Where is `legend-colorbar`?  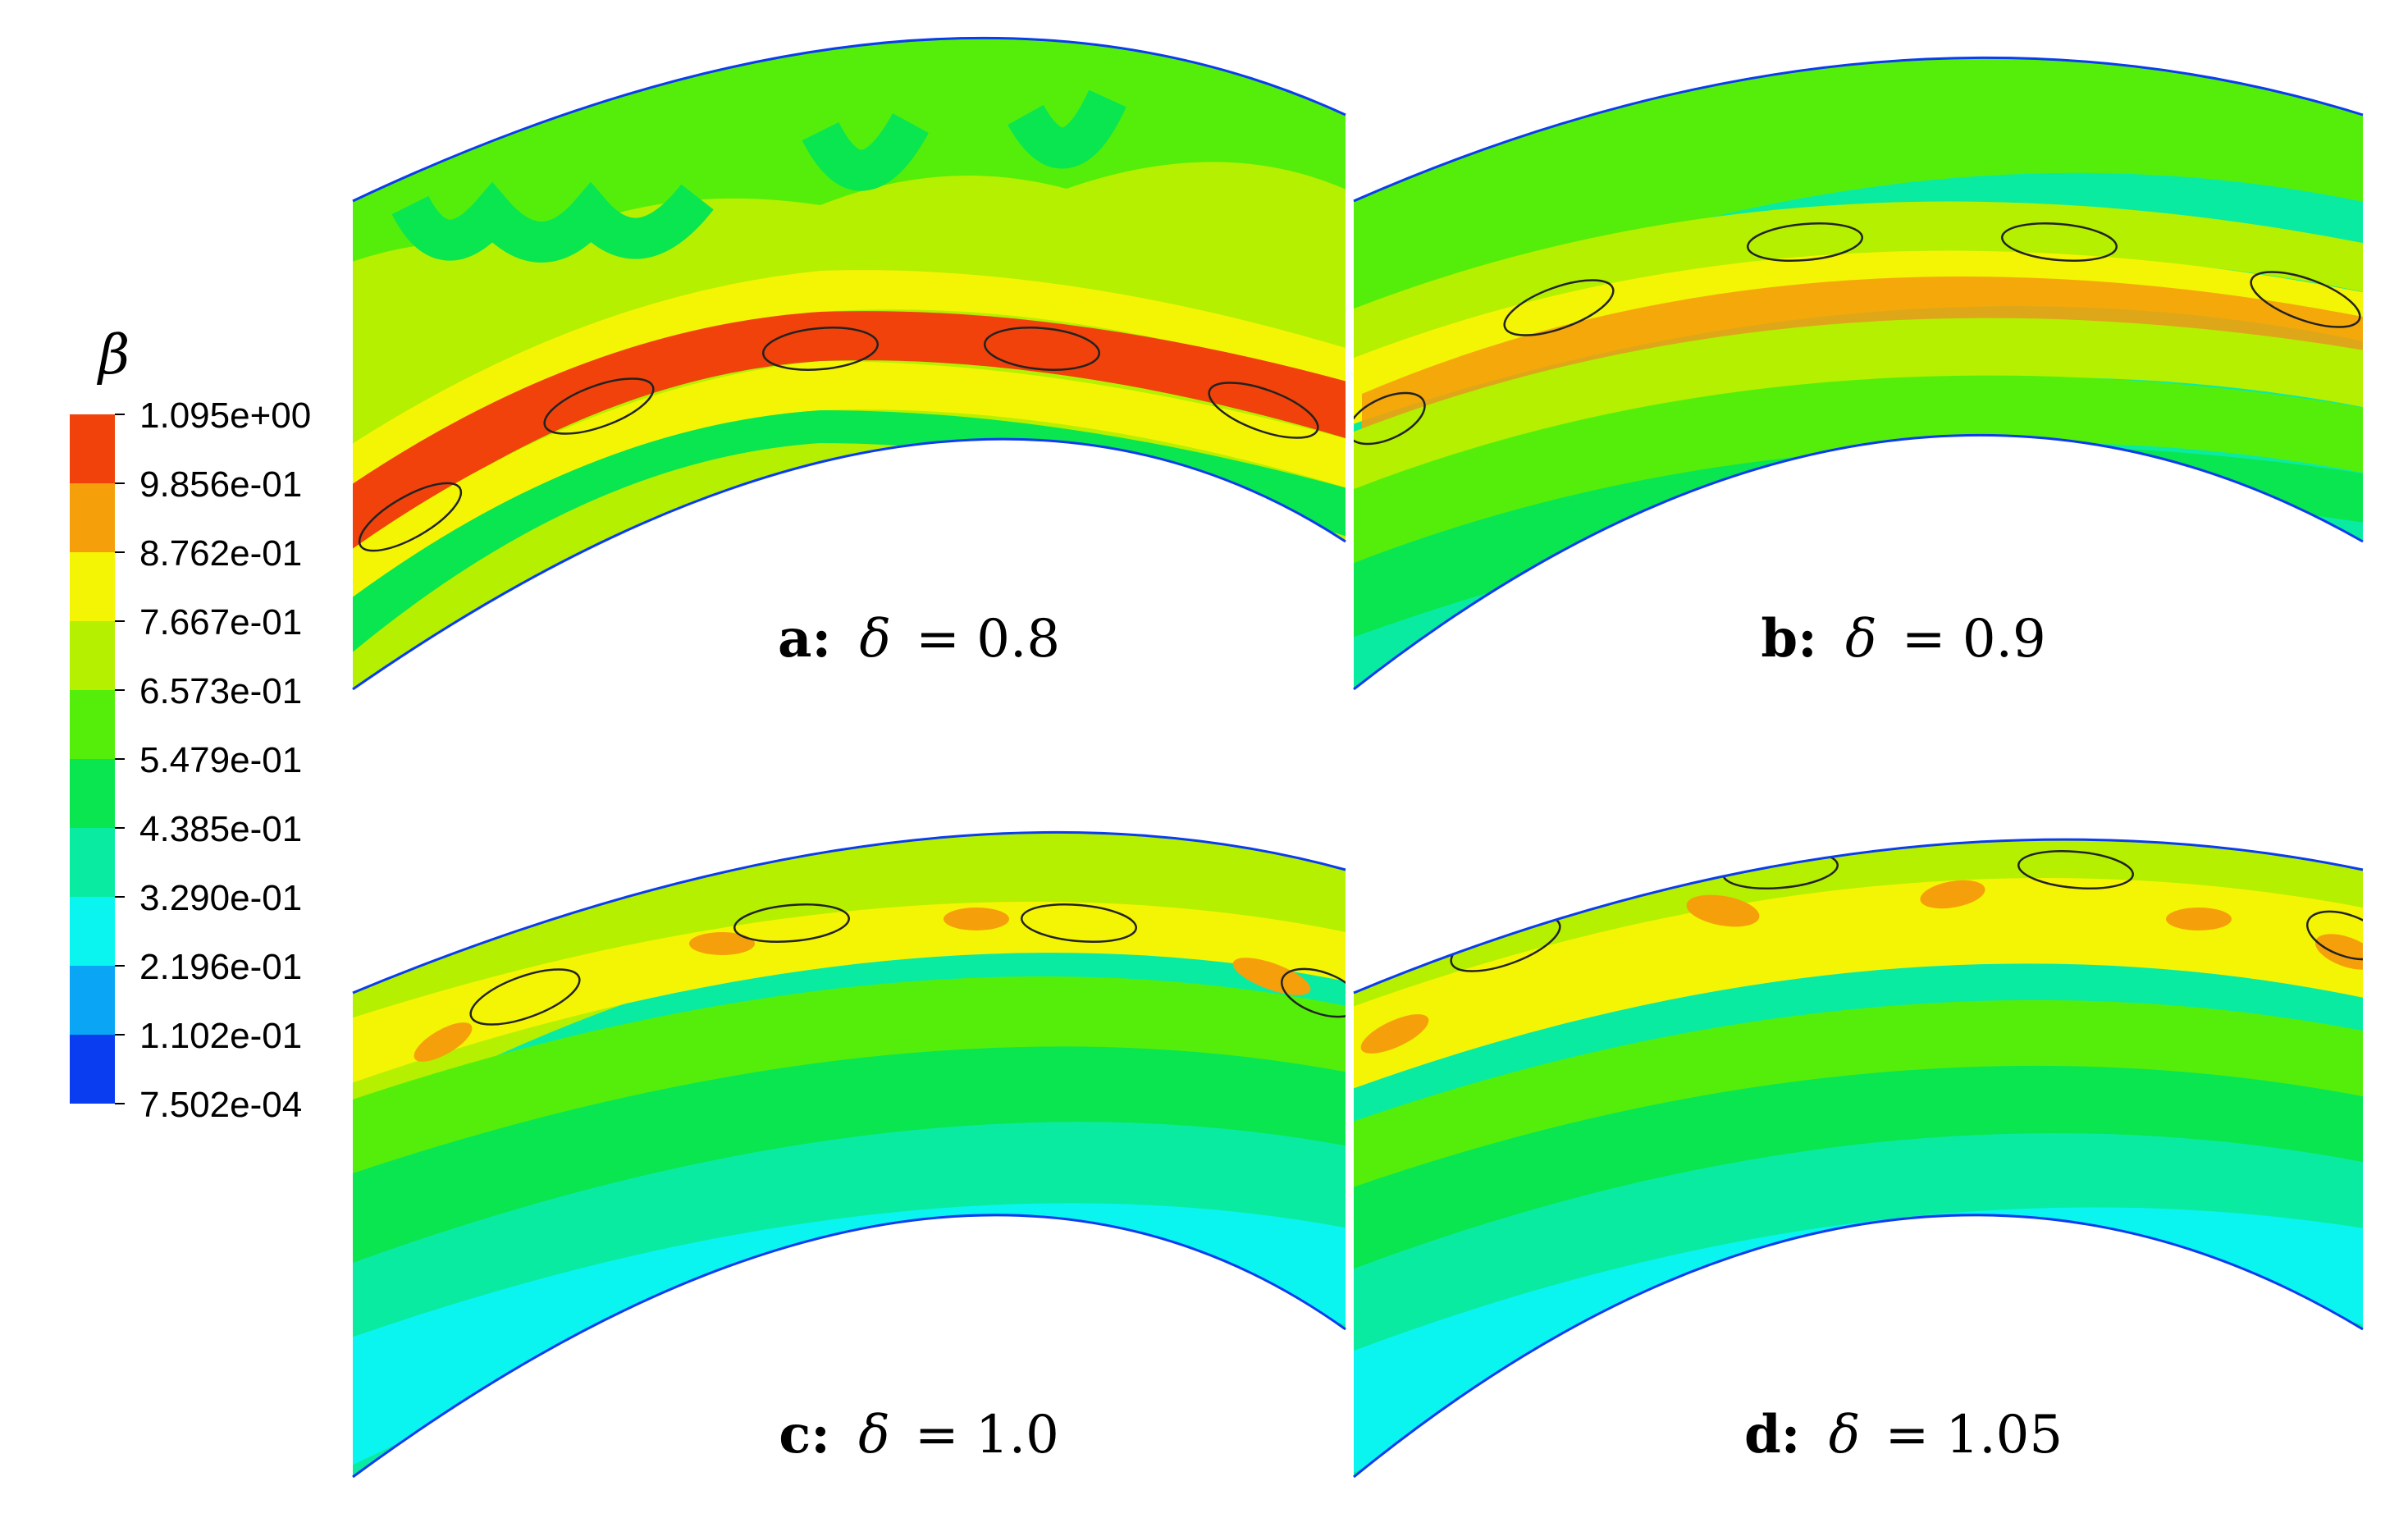
legend-colorbar is located at coordinates (92, 759).